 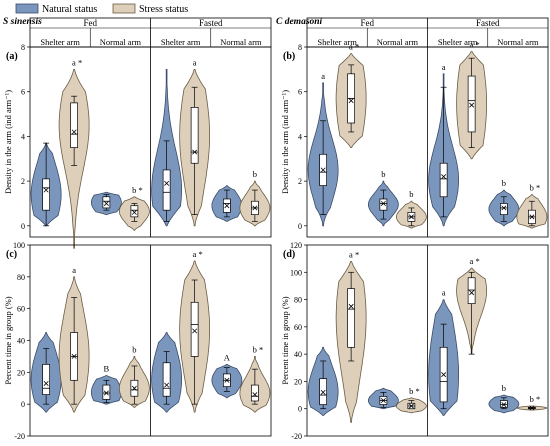 What do you see at coordinates (289, 254) in the screenshot?
I see `panel-label: (d)` at bounding box center [289, 254].